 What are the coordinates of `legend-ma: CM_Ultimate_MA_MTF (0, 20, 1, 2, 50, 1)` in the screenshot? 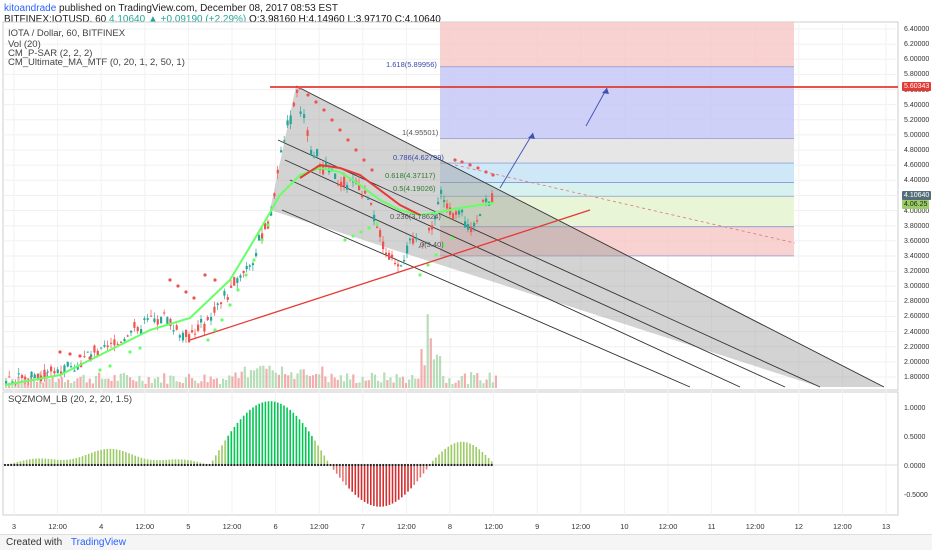 It's located at (96, 62).